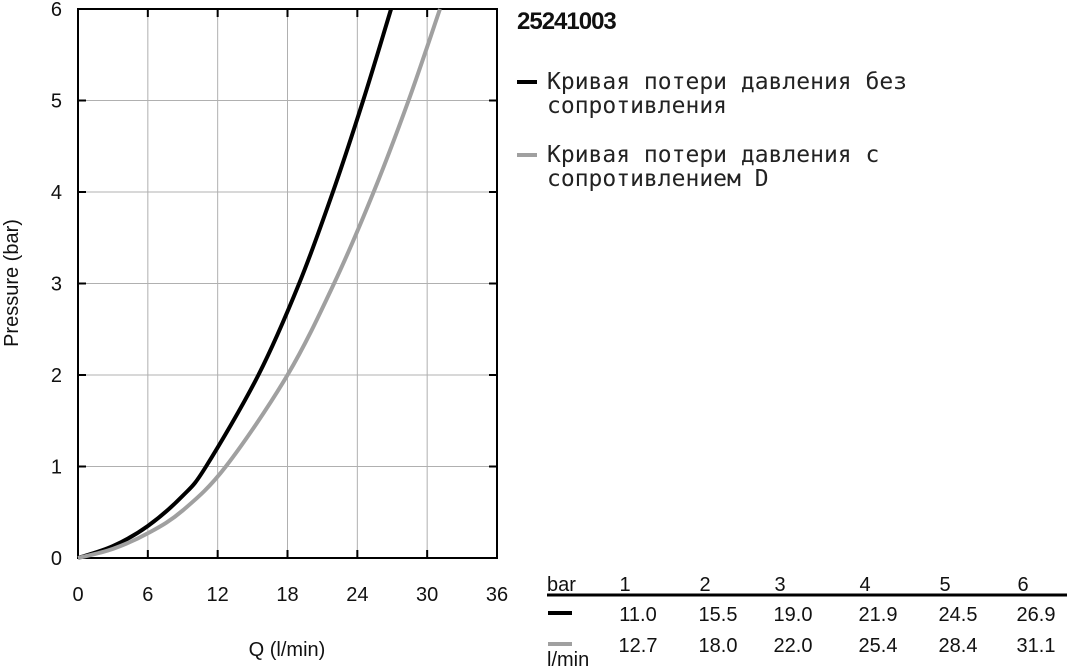 Image resolution: width=1067 pixels, height=669 pixels. What do you see at coordinates (12, 283) in the screenshot?
I see `y-axis-label: Pressure (bar)` at bounding box center [12, 283].